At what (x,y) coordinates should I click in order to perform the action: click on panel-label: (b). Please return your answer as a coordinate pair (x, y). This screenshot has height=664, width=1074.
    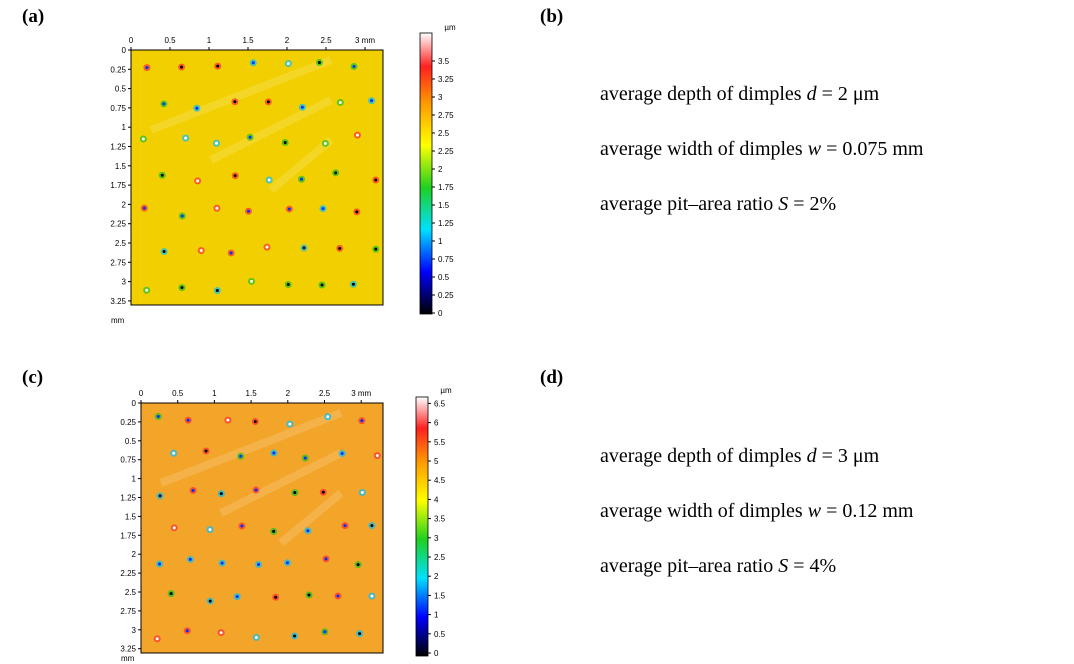
    Looking at the image, I should click on (551, 16).